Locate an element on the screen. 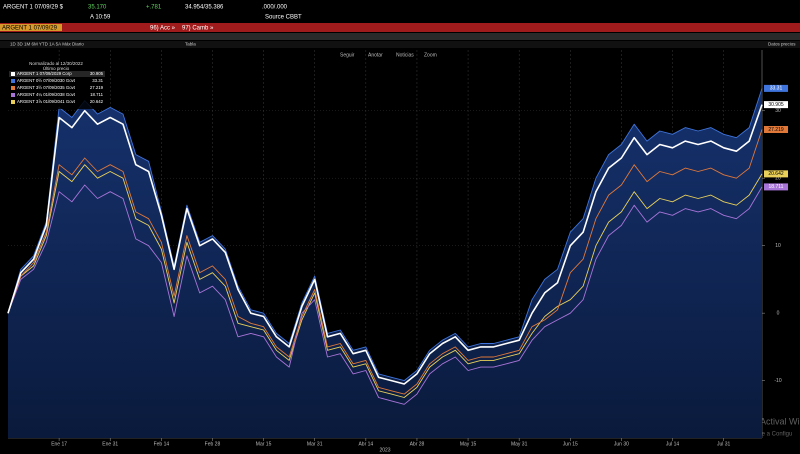 The image size is (800, 454). legend-entry: ARGENT 3½ 07/09/2035 Govt is located at coordinates (46, 87).